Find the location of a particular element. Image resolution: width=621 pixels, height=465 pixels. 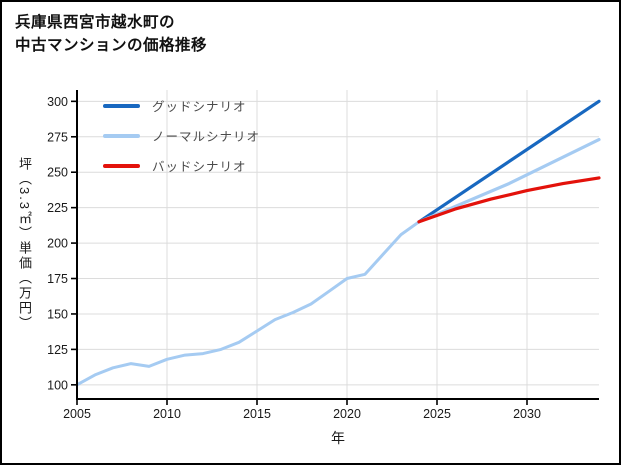

x-tick-label: 2020 is located at coordinates (347, 414).